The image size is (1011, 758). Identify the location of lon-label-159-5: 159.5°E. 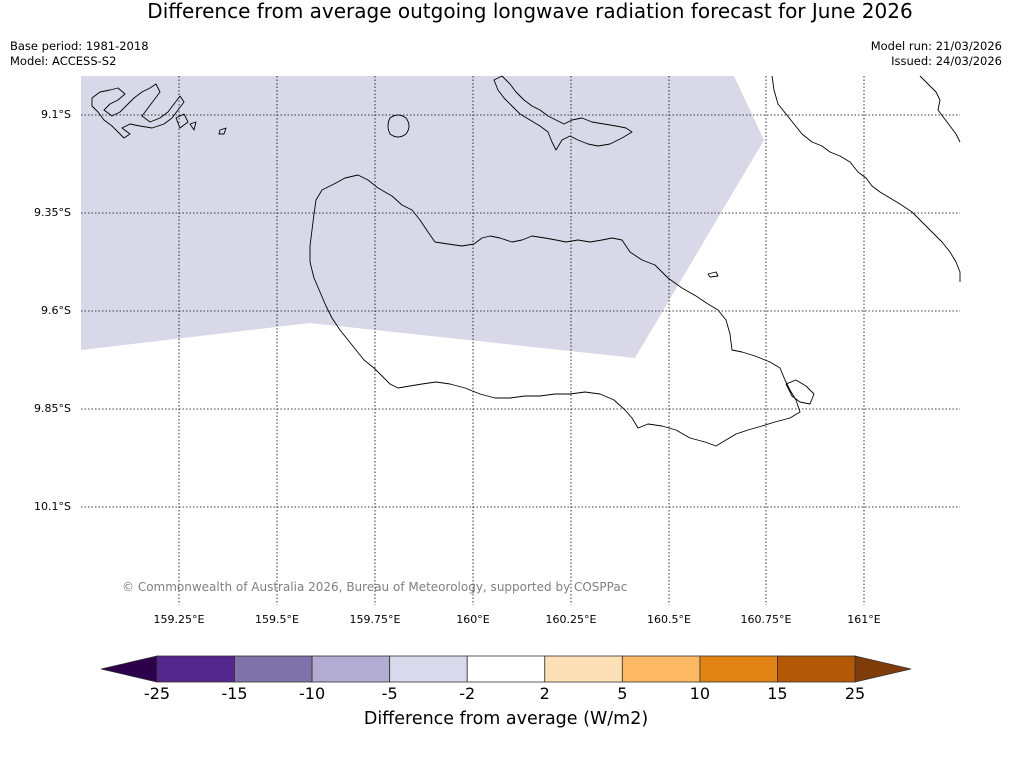
(277, 619).